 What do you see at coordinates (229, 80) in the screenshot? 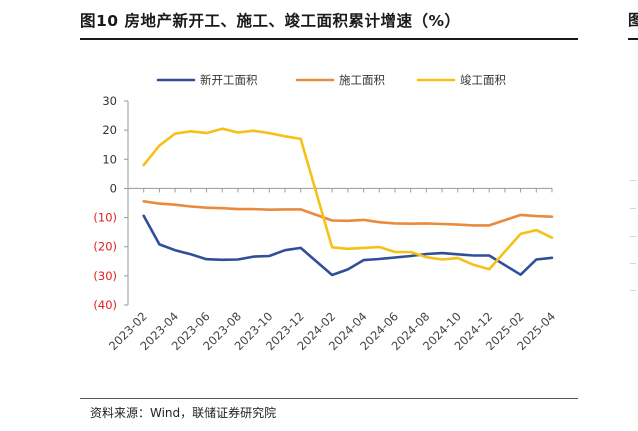
I see `legend-label: 新开工面积` at bounding box center [229, 80].